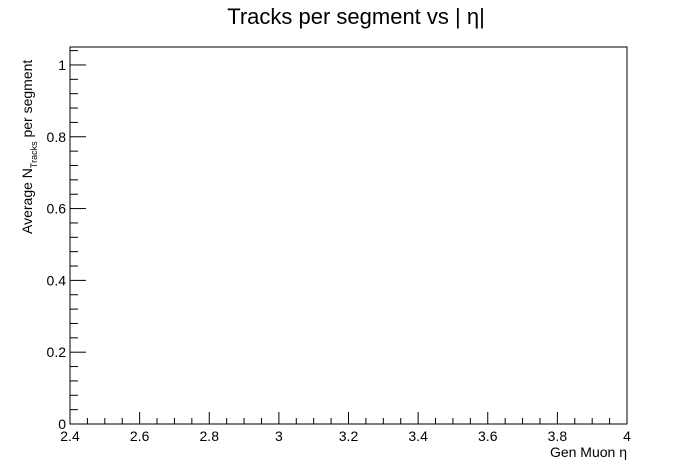  Describe the element at coordinates (66, 241) in the screenshot. I see `y-axis: 0 0.2 0.4 0.6 0.8 1` at that location.